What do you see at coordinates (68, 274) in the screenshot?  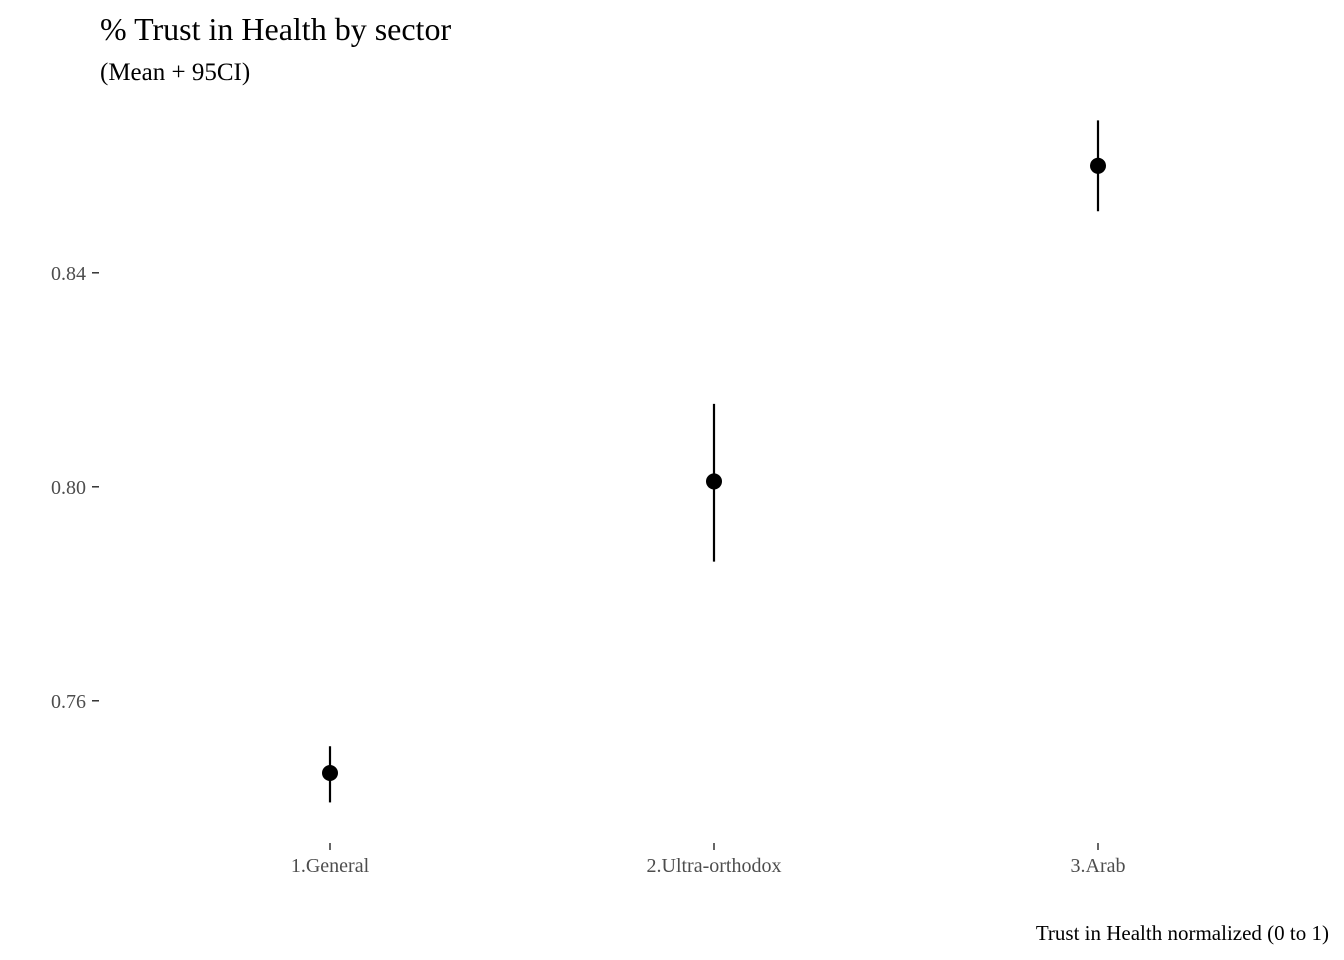 I see `y-tick-label: 0.84` at bounding box center [68, 274].